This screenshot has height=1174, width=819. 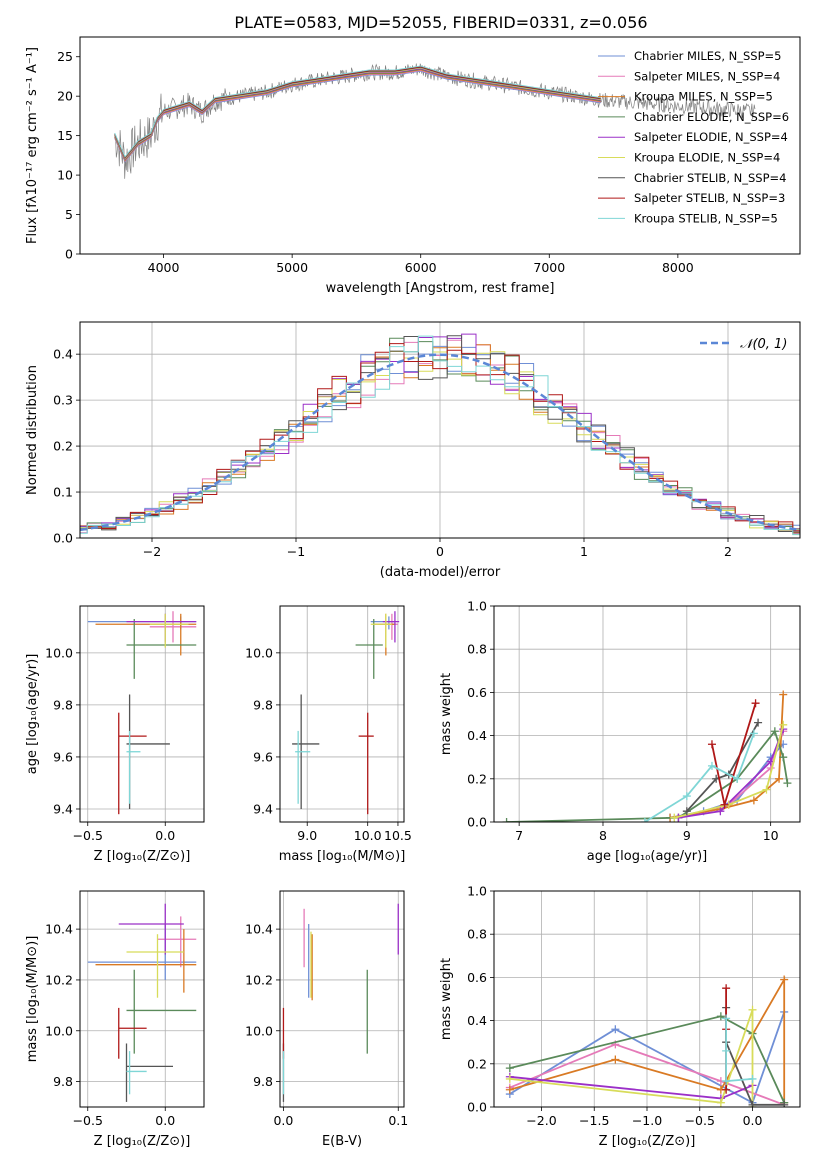 What do you see at coordinates (368, 835) in the screenshot?
I see `x-tick-label: 10.0` at bounding box center [368, 835].